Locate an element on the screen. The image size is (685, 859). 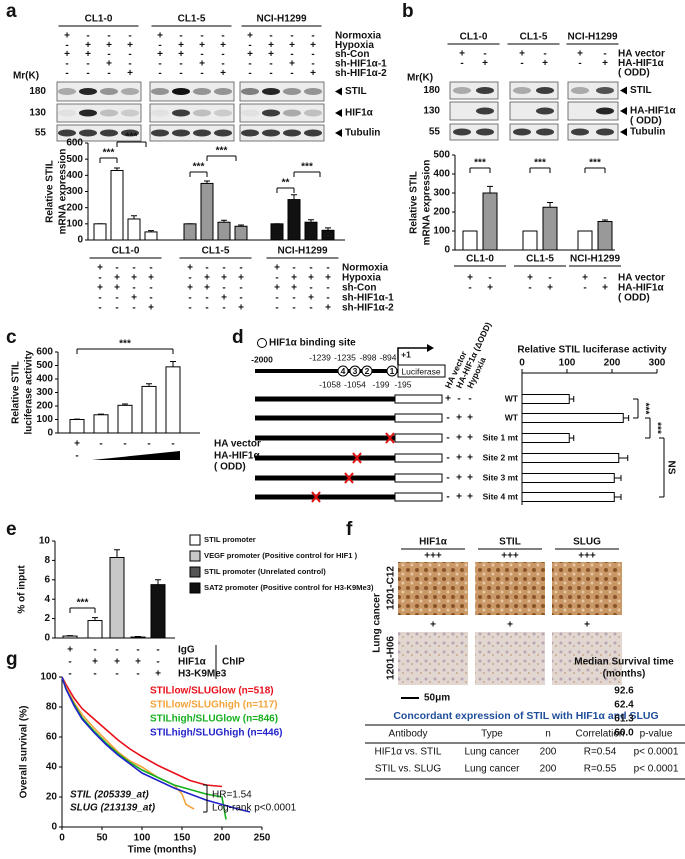
row-label: sh-HIF1α-2 is located at coordinates (361, 73).